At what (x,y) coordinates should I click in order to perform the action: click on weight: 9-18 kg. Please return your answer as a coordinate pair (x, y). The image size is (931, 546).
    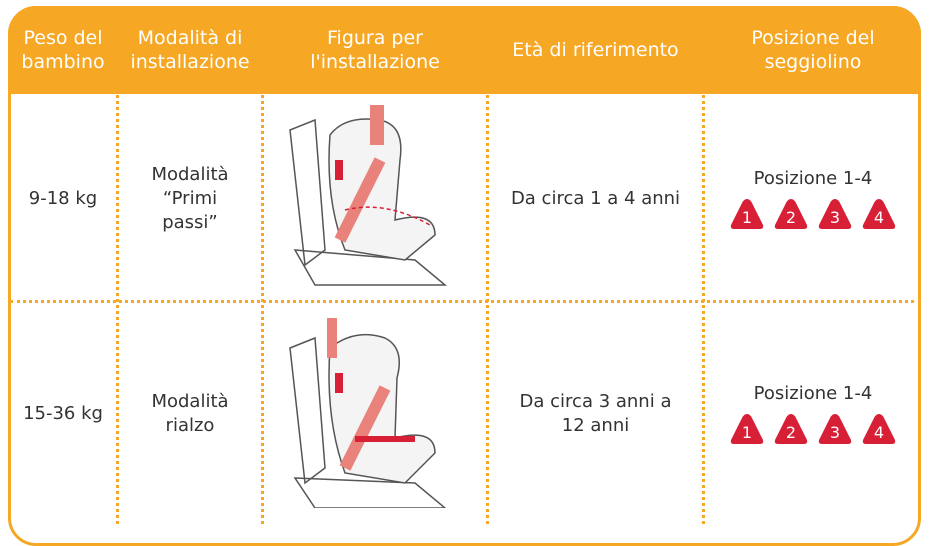
    Looking at the image, I should click on (63, 198).